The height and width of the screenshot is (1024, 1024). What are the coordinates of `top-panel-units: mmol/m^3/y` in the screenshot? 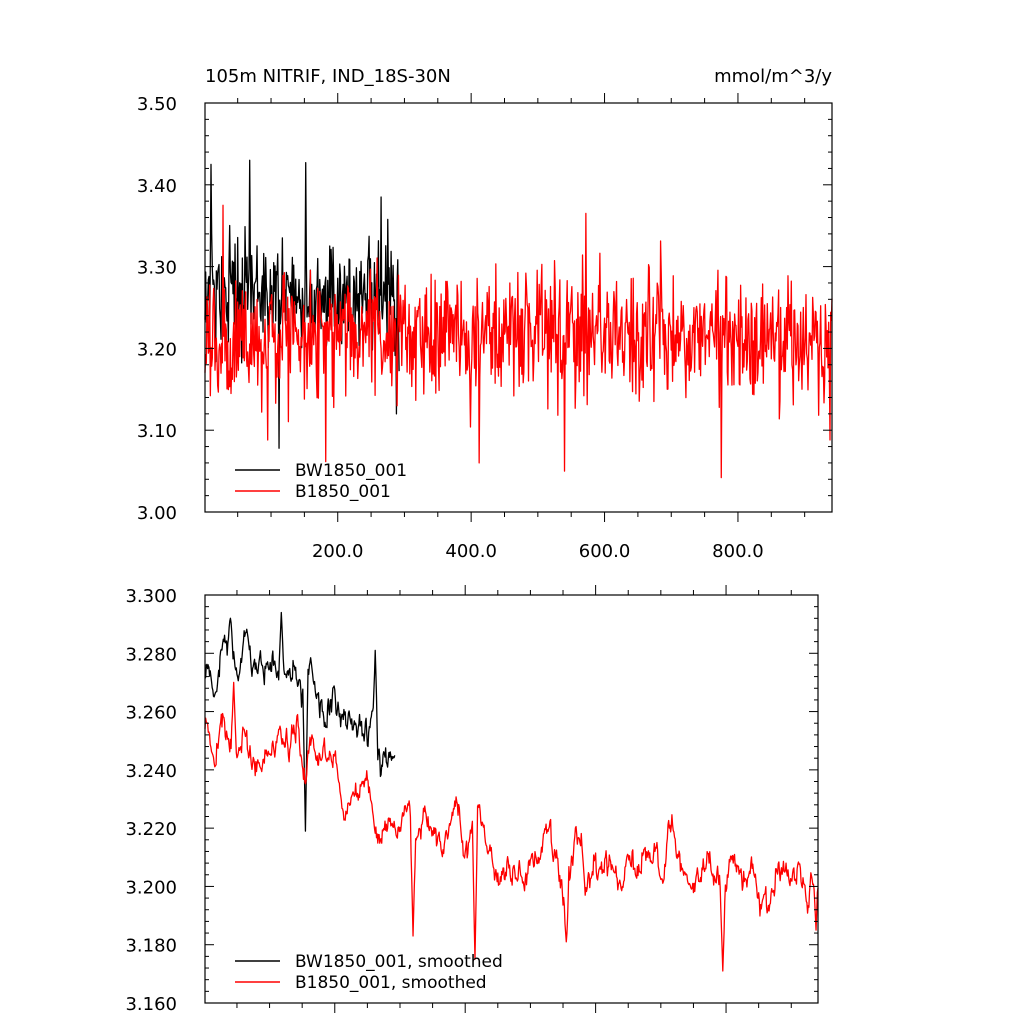 It's located at (773, 76).